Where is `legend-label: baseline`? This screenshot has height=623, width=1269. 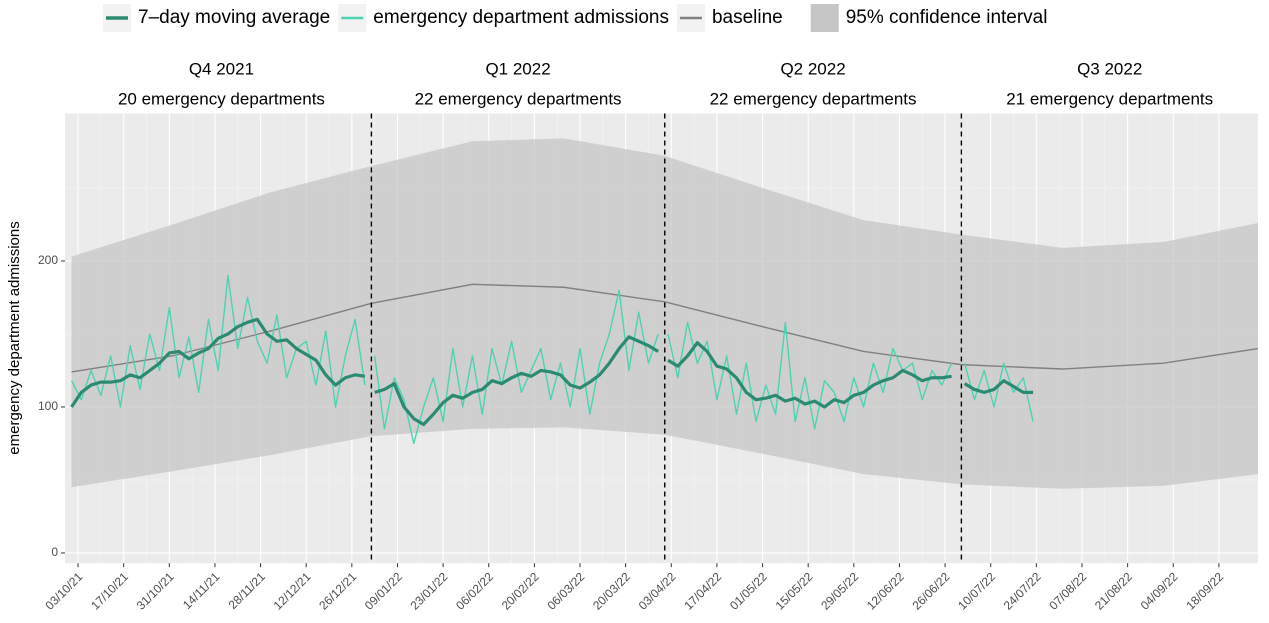 legend-label: baseline is located at coordinates (747, 17).